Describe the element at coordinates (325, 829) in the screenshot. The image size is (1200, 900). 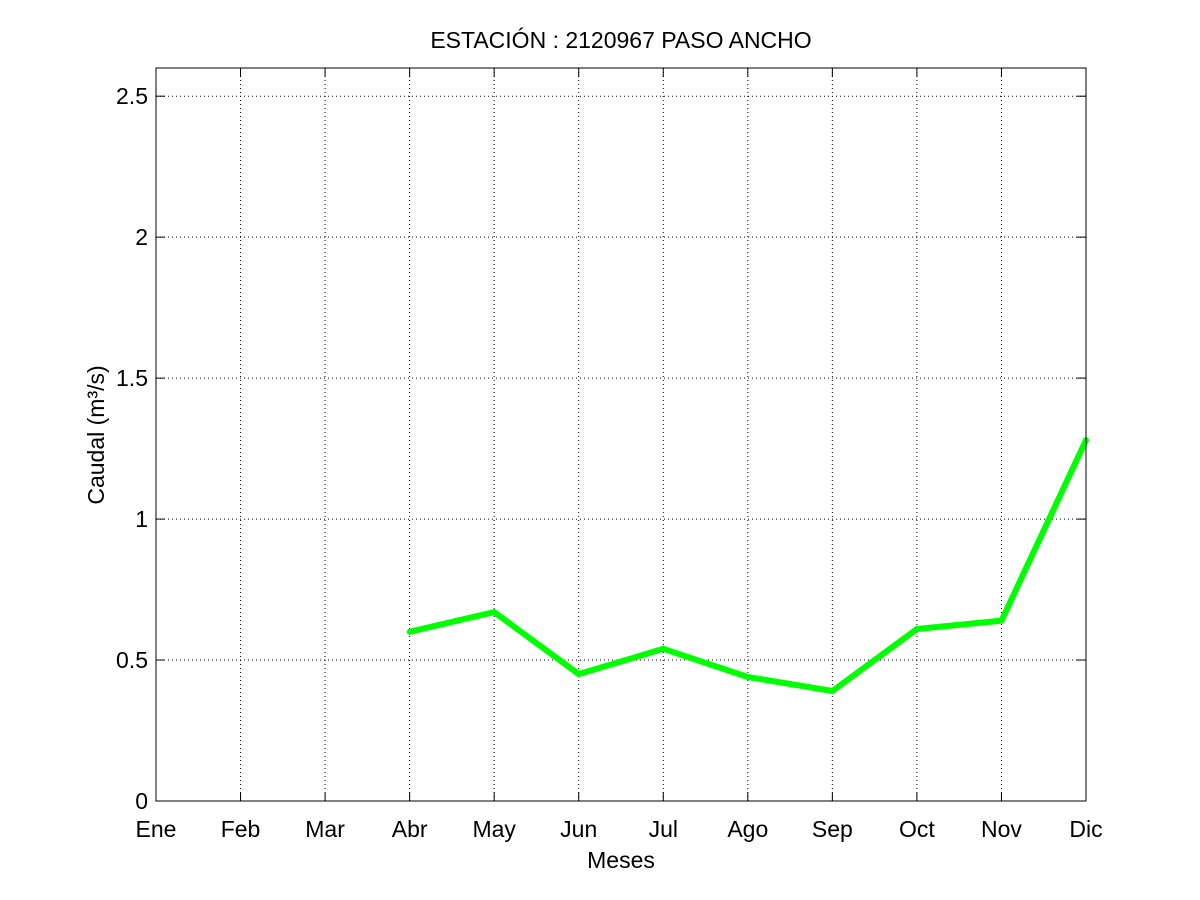
I see `x-tick-label: Mar` at that location.